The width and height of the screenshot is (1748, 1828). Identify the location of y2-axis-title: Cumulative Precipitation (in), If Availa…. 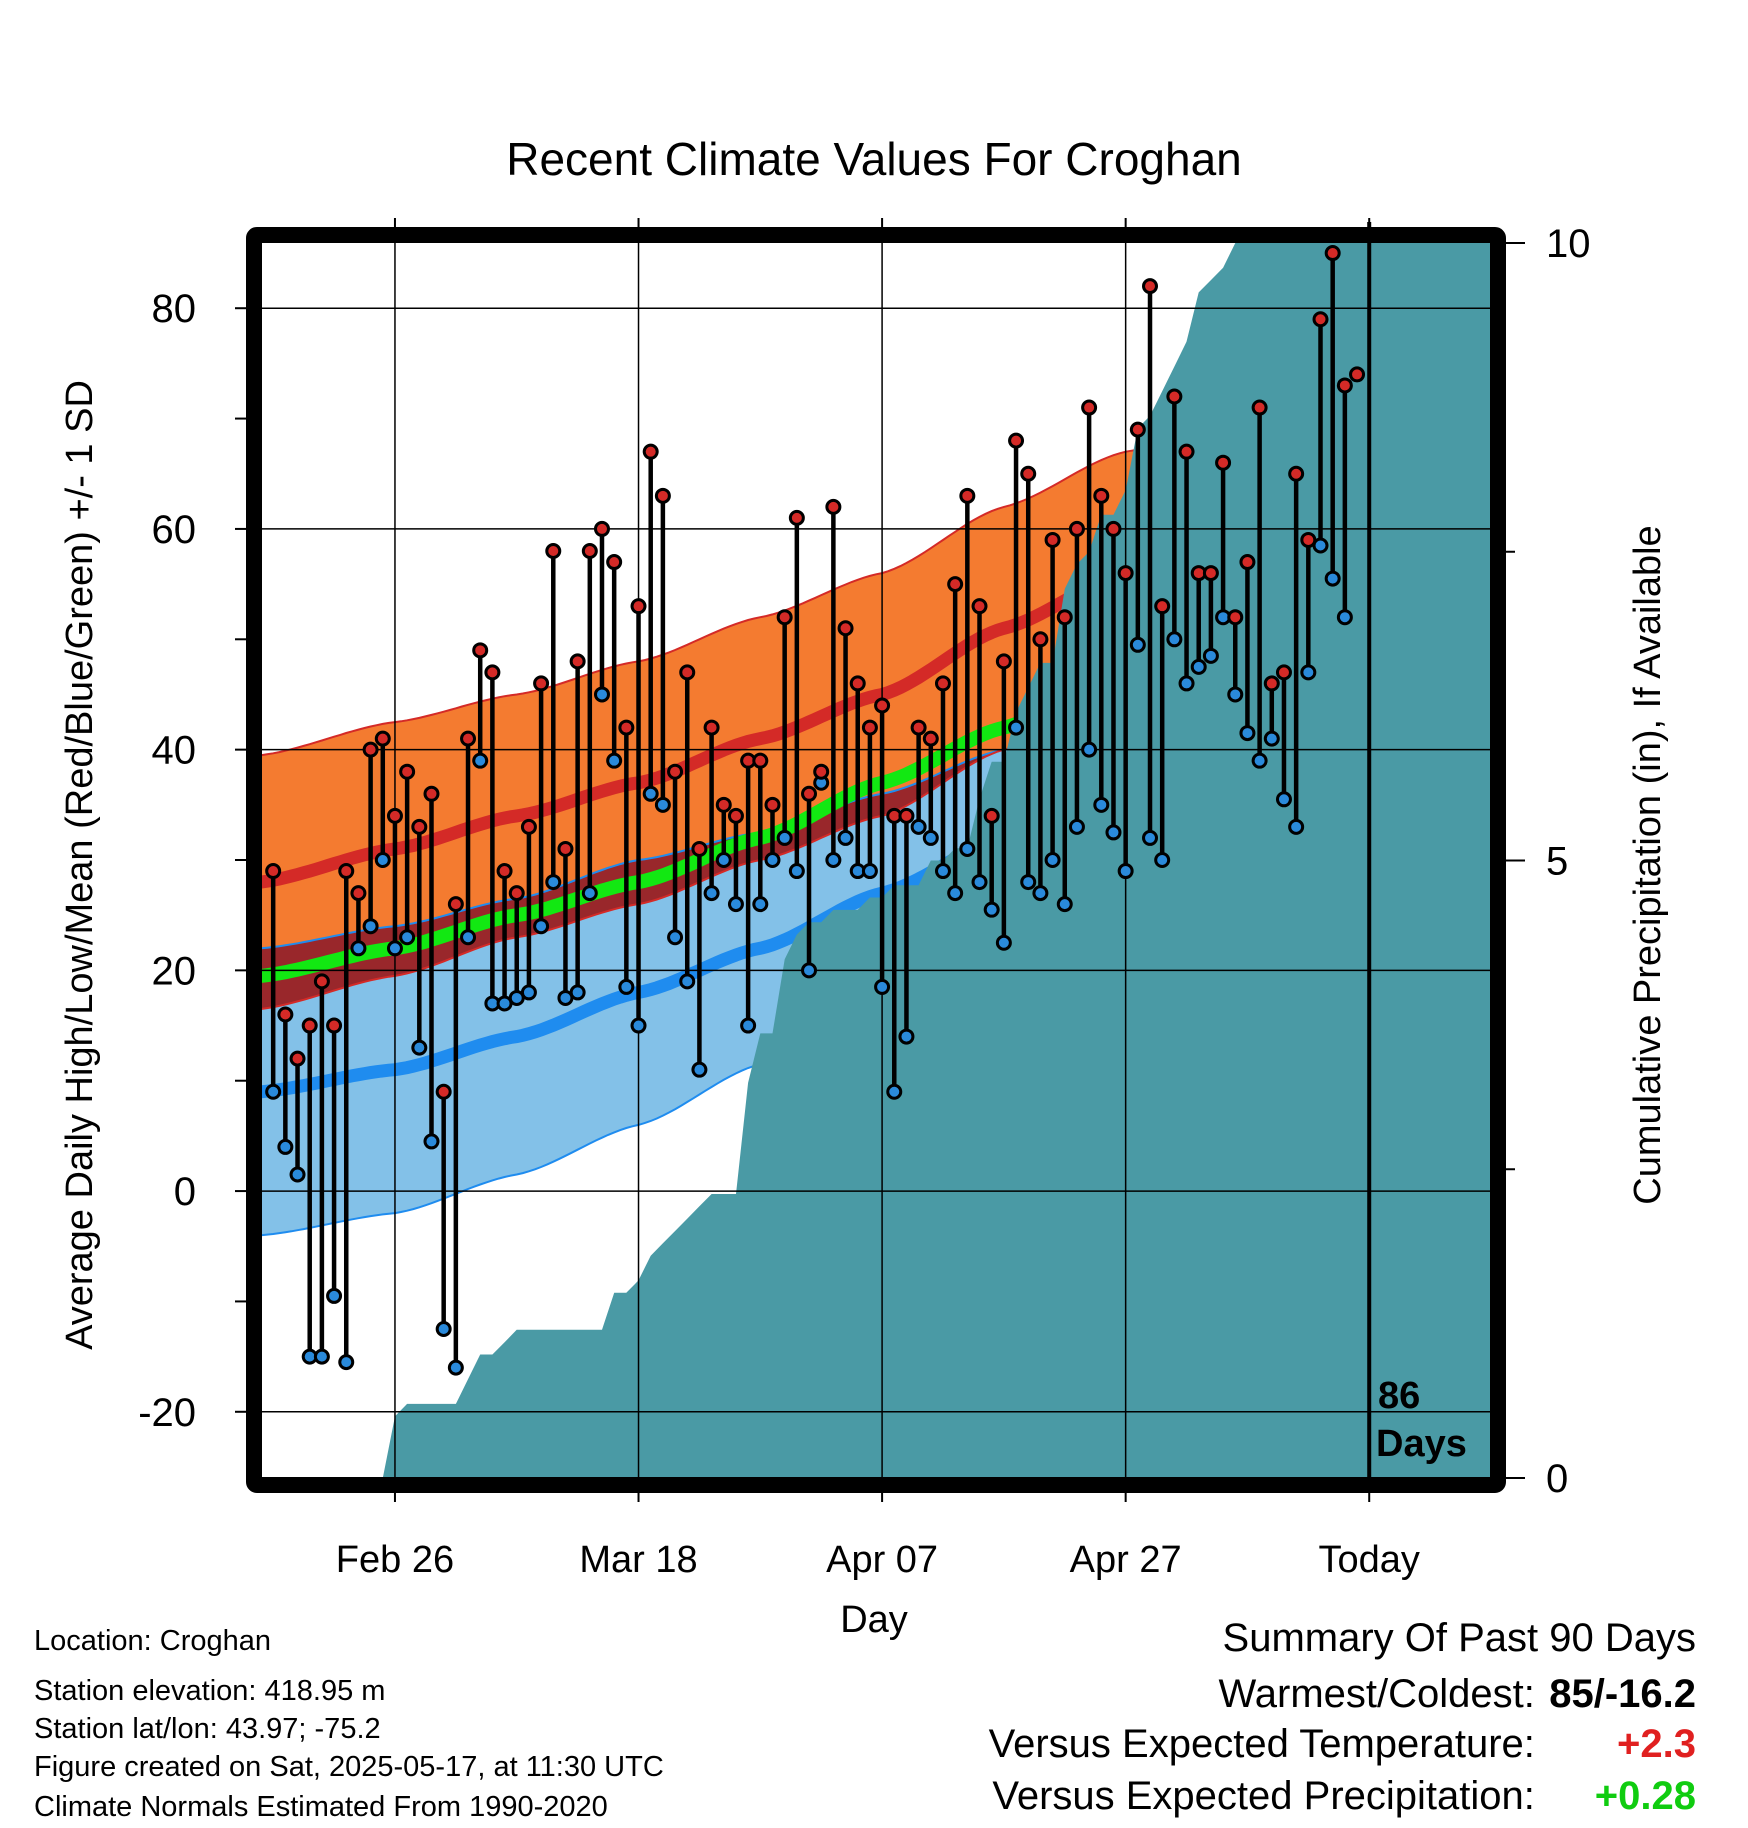
(1648, 864).